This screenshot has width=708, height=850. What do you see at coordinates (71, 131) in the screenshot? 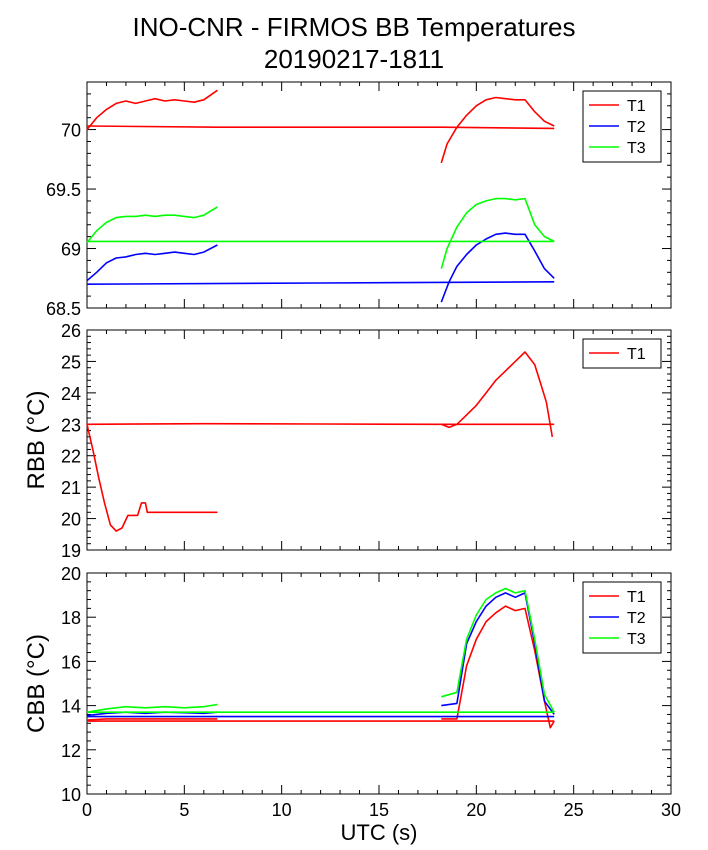
I see `top-y-tick-label: 70` at bounding box center [71, 131].